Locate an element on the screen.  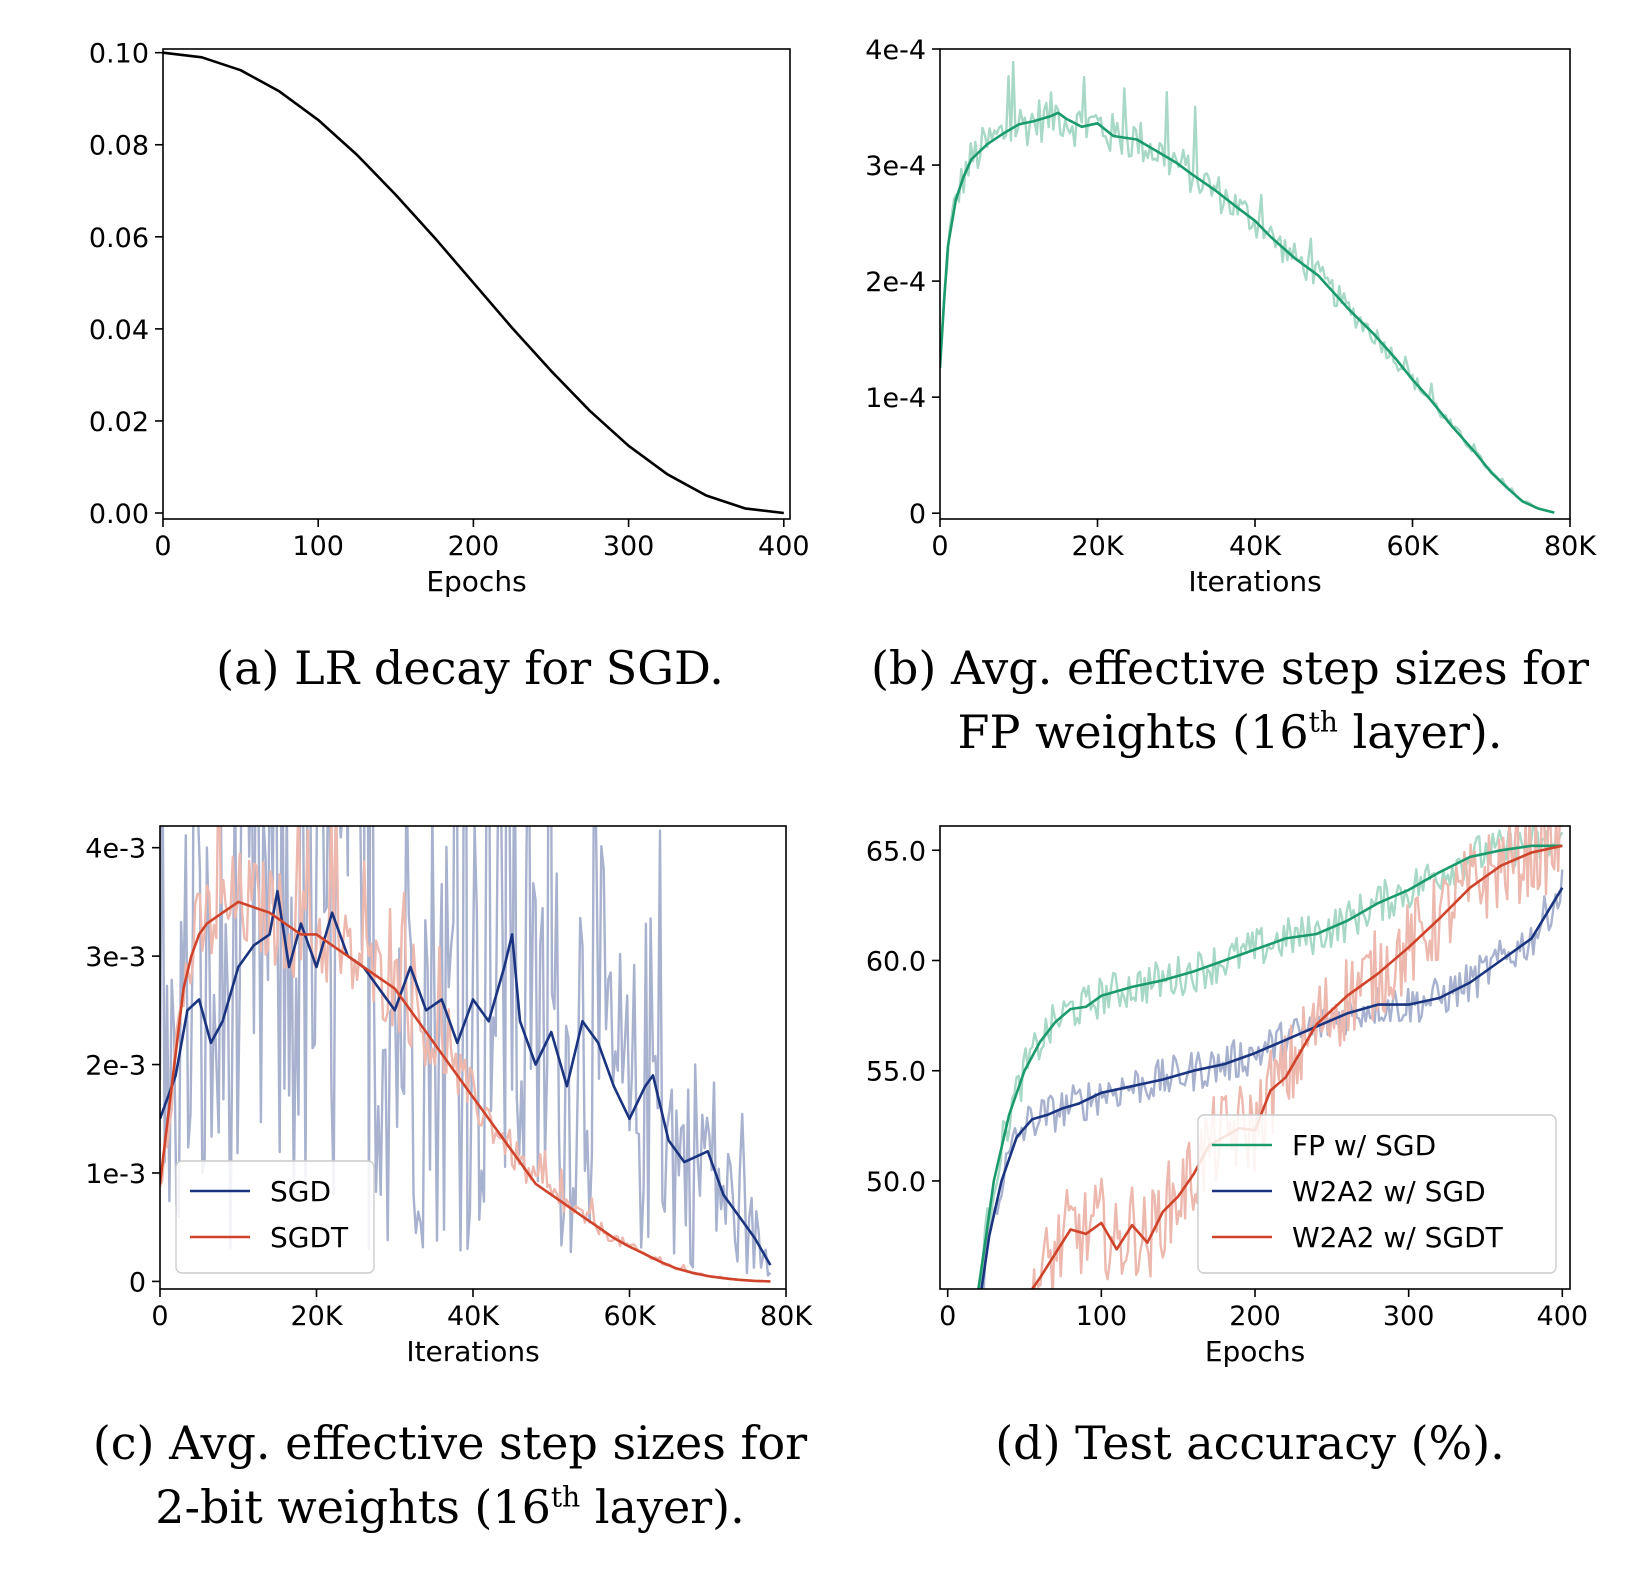
legend-label-w2a2-w-sgdt: W2A2 w/ SGDT is located at coordinates (1398, 1237).